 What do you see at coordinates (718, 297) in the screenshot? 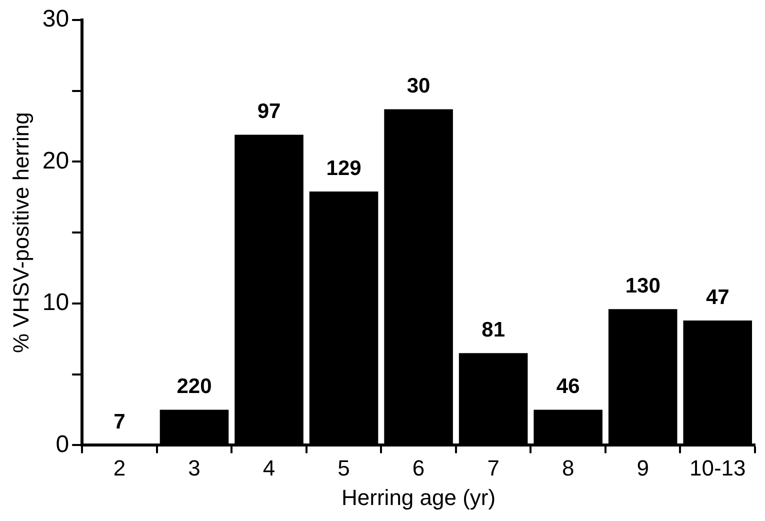
I see `annotation: 47` at bounding box center [718, 297].